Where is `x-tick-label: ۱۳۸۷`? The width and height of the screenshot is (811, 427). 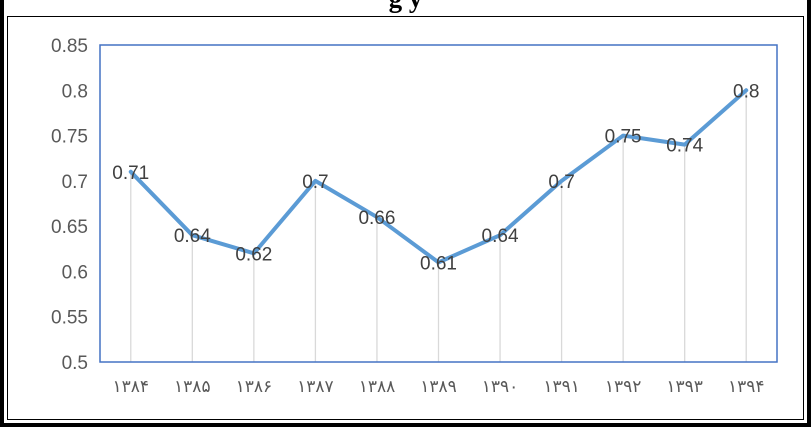
x-tick-label: ۱۳۸۷ is located at coordinates (315, 387).